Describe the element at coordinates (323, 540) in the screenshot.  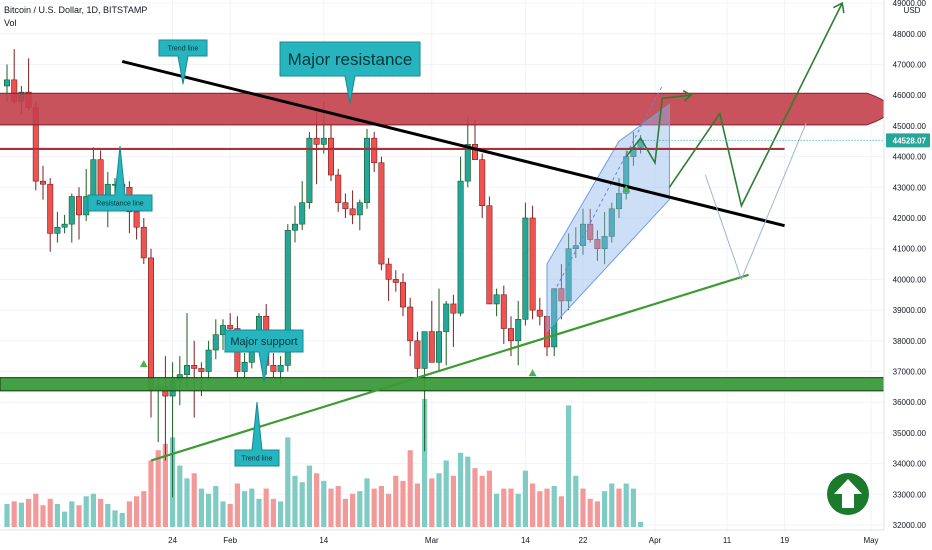
I see `time-tick-label: 14` at that location.